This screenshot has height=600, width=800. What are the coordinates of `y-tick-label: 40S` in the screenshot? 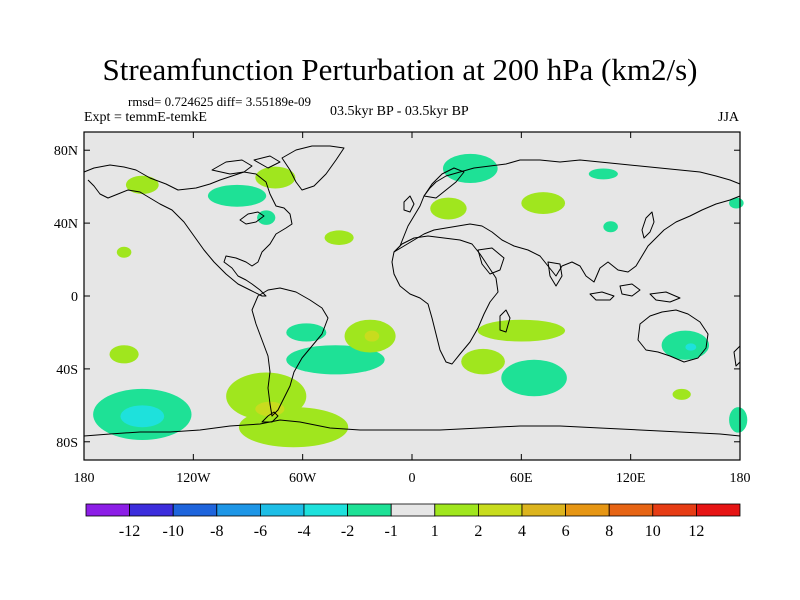 It's located at (67, 370).